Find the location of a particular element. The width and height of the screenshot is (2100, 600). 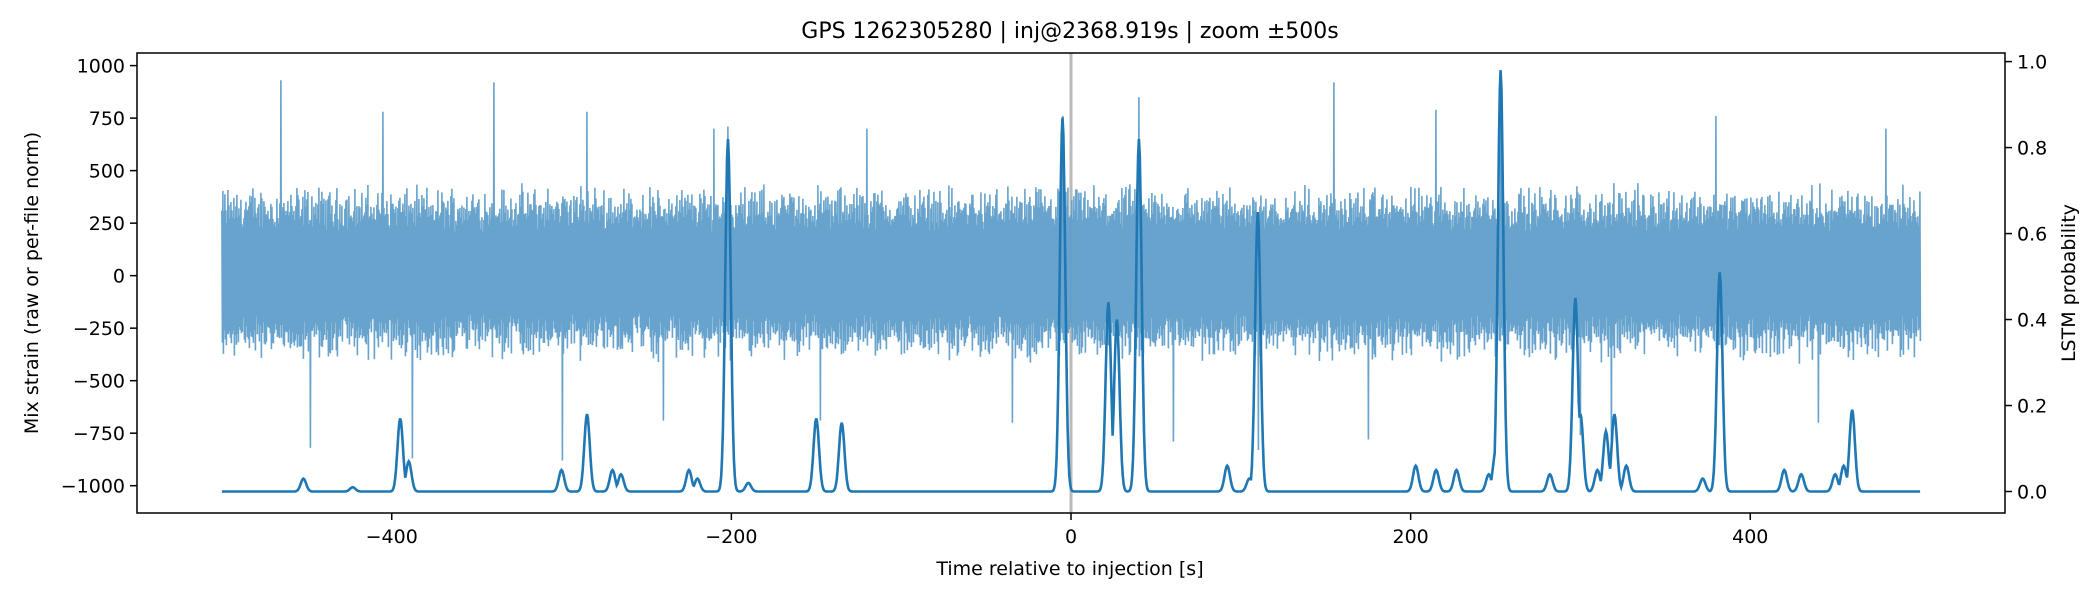

x-tick-label: 200 is located at coordinates (1411, 537).